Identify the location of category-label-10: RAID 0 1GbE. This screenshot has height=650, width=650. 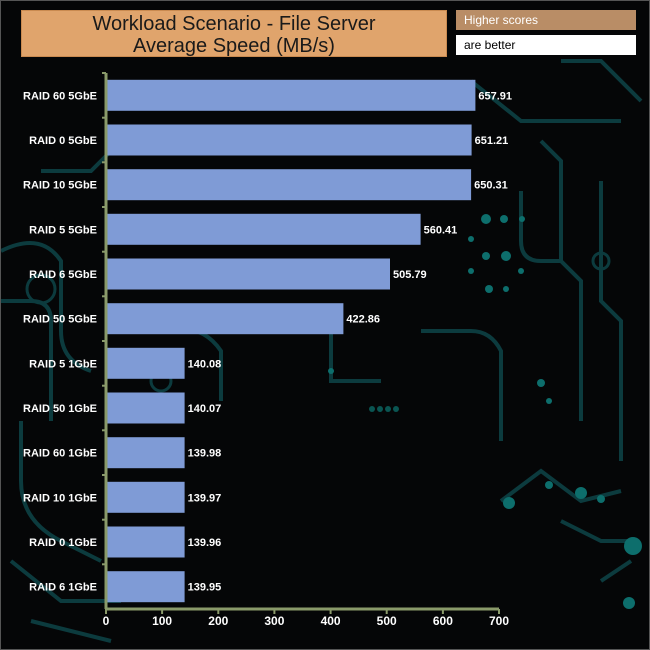
(63, 543).